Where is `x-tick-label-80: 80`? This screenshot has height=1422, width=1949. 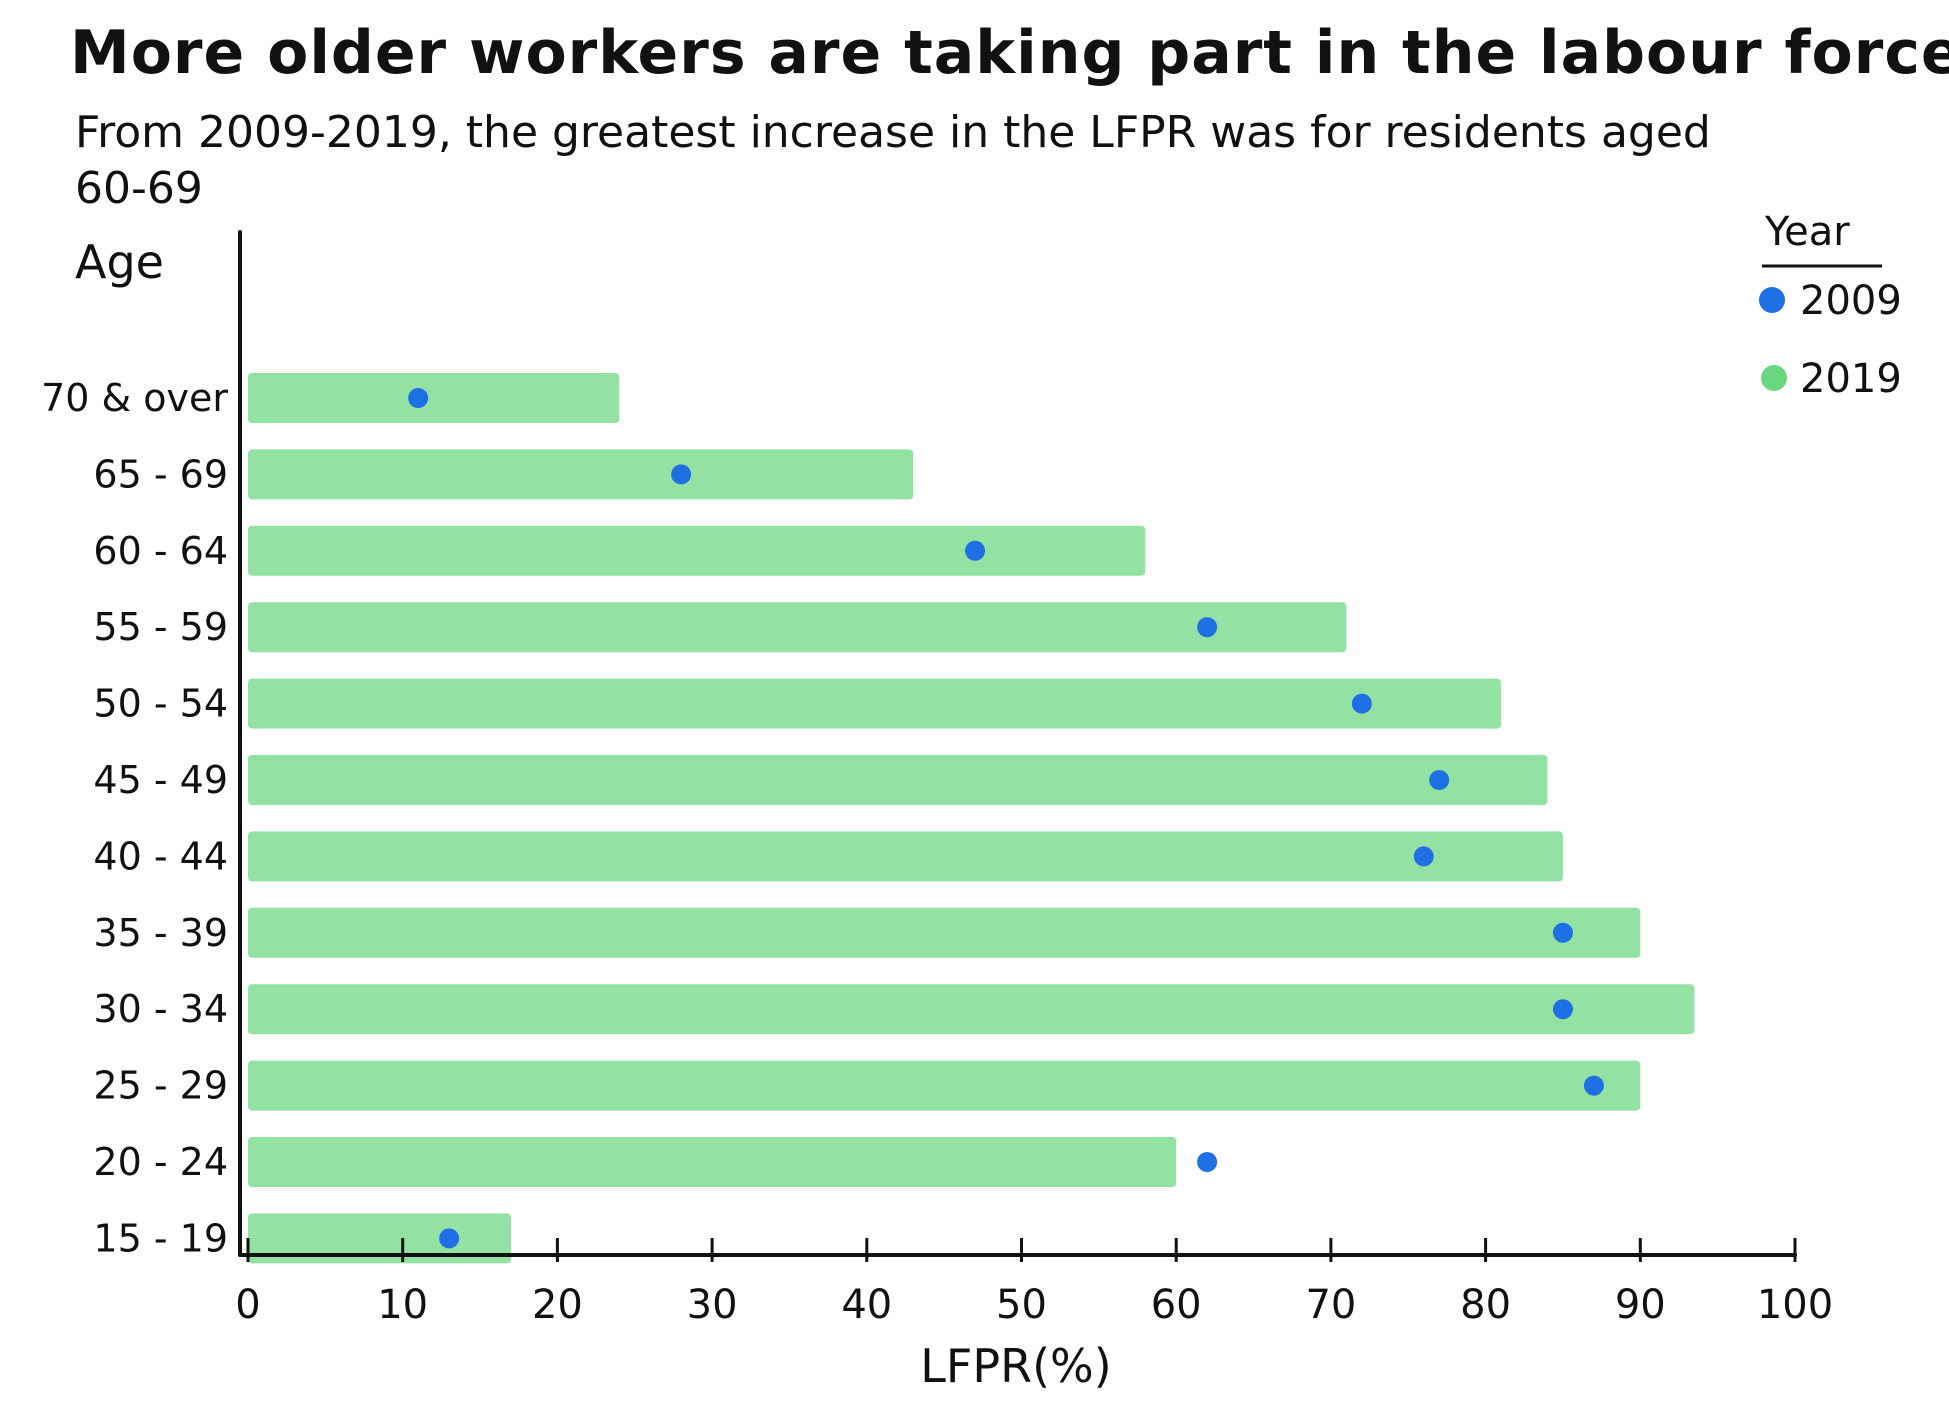 x-tick-label-80: 80 is located at coordinates (1485, 1305).